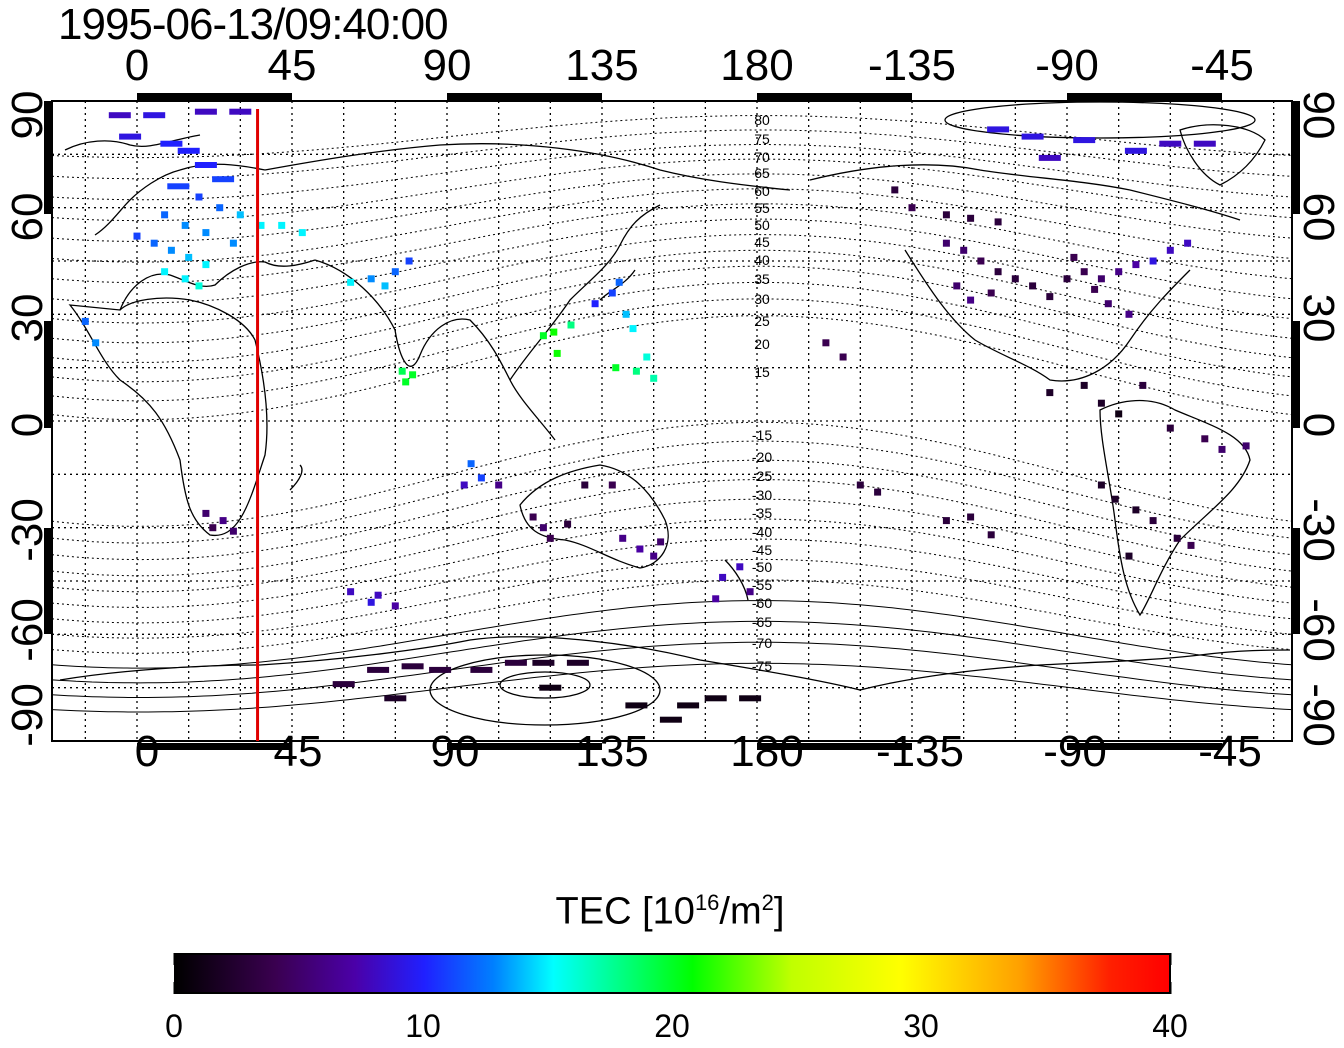  I want to click on lon-top-label: 90, so click(447, 65).